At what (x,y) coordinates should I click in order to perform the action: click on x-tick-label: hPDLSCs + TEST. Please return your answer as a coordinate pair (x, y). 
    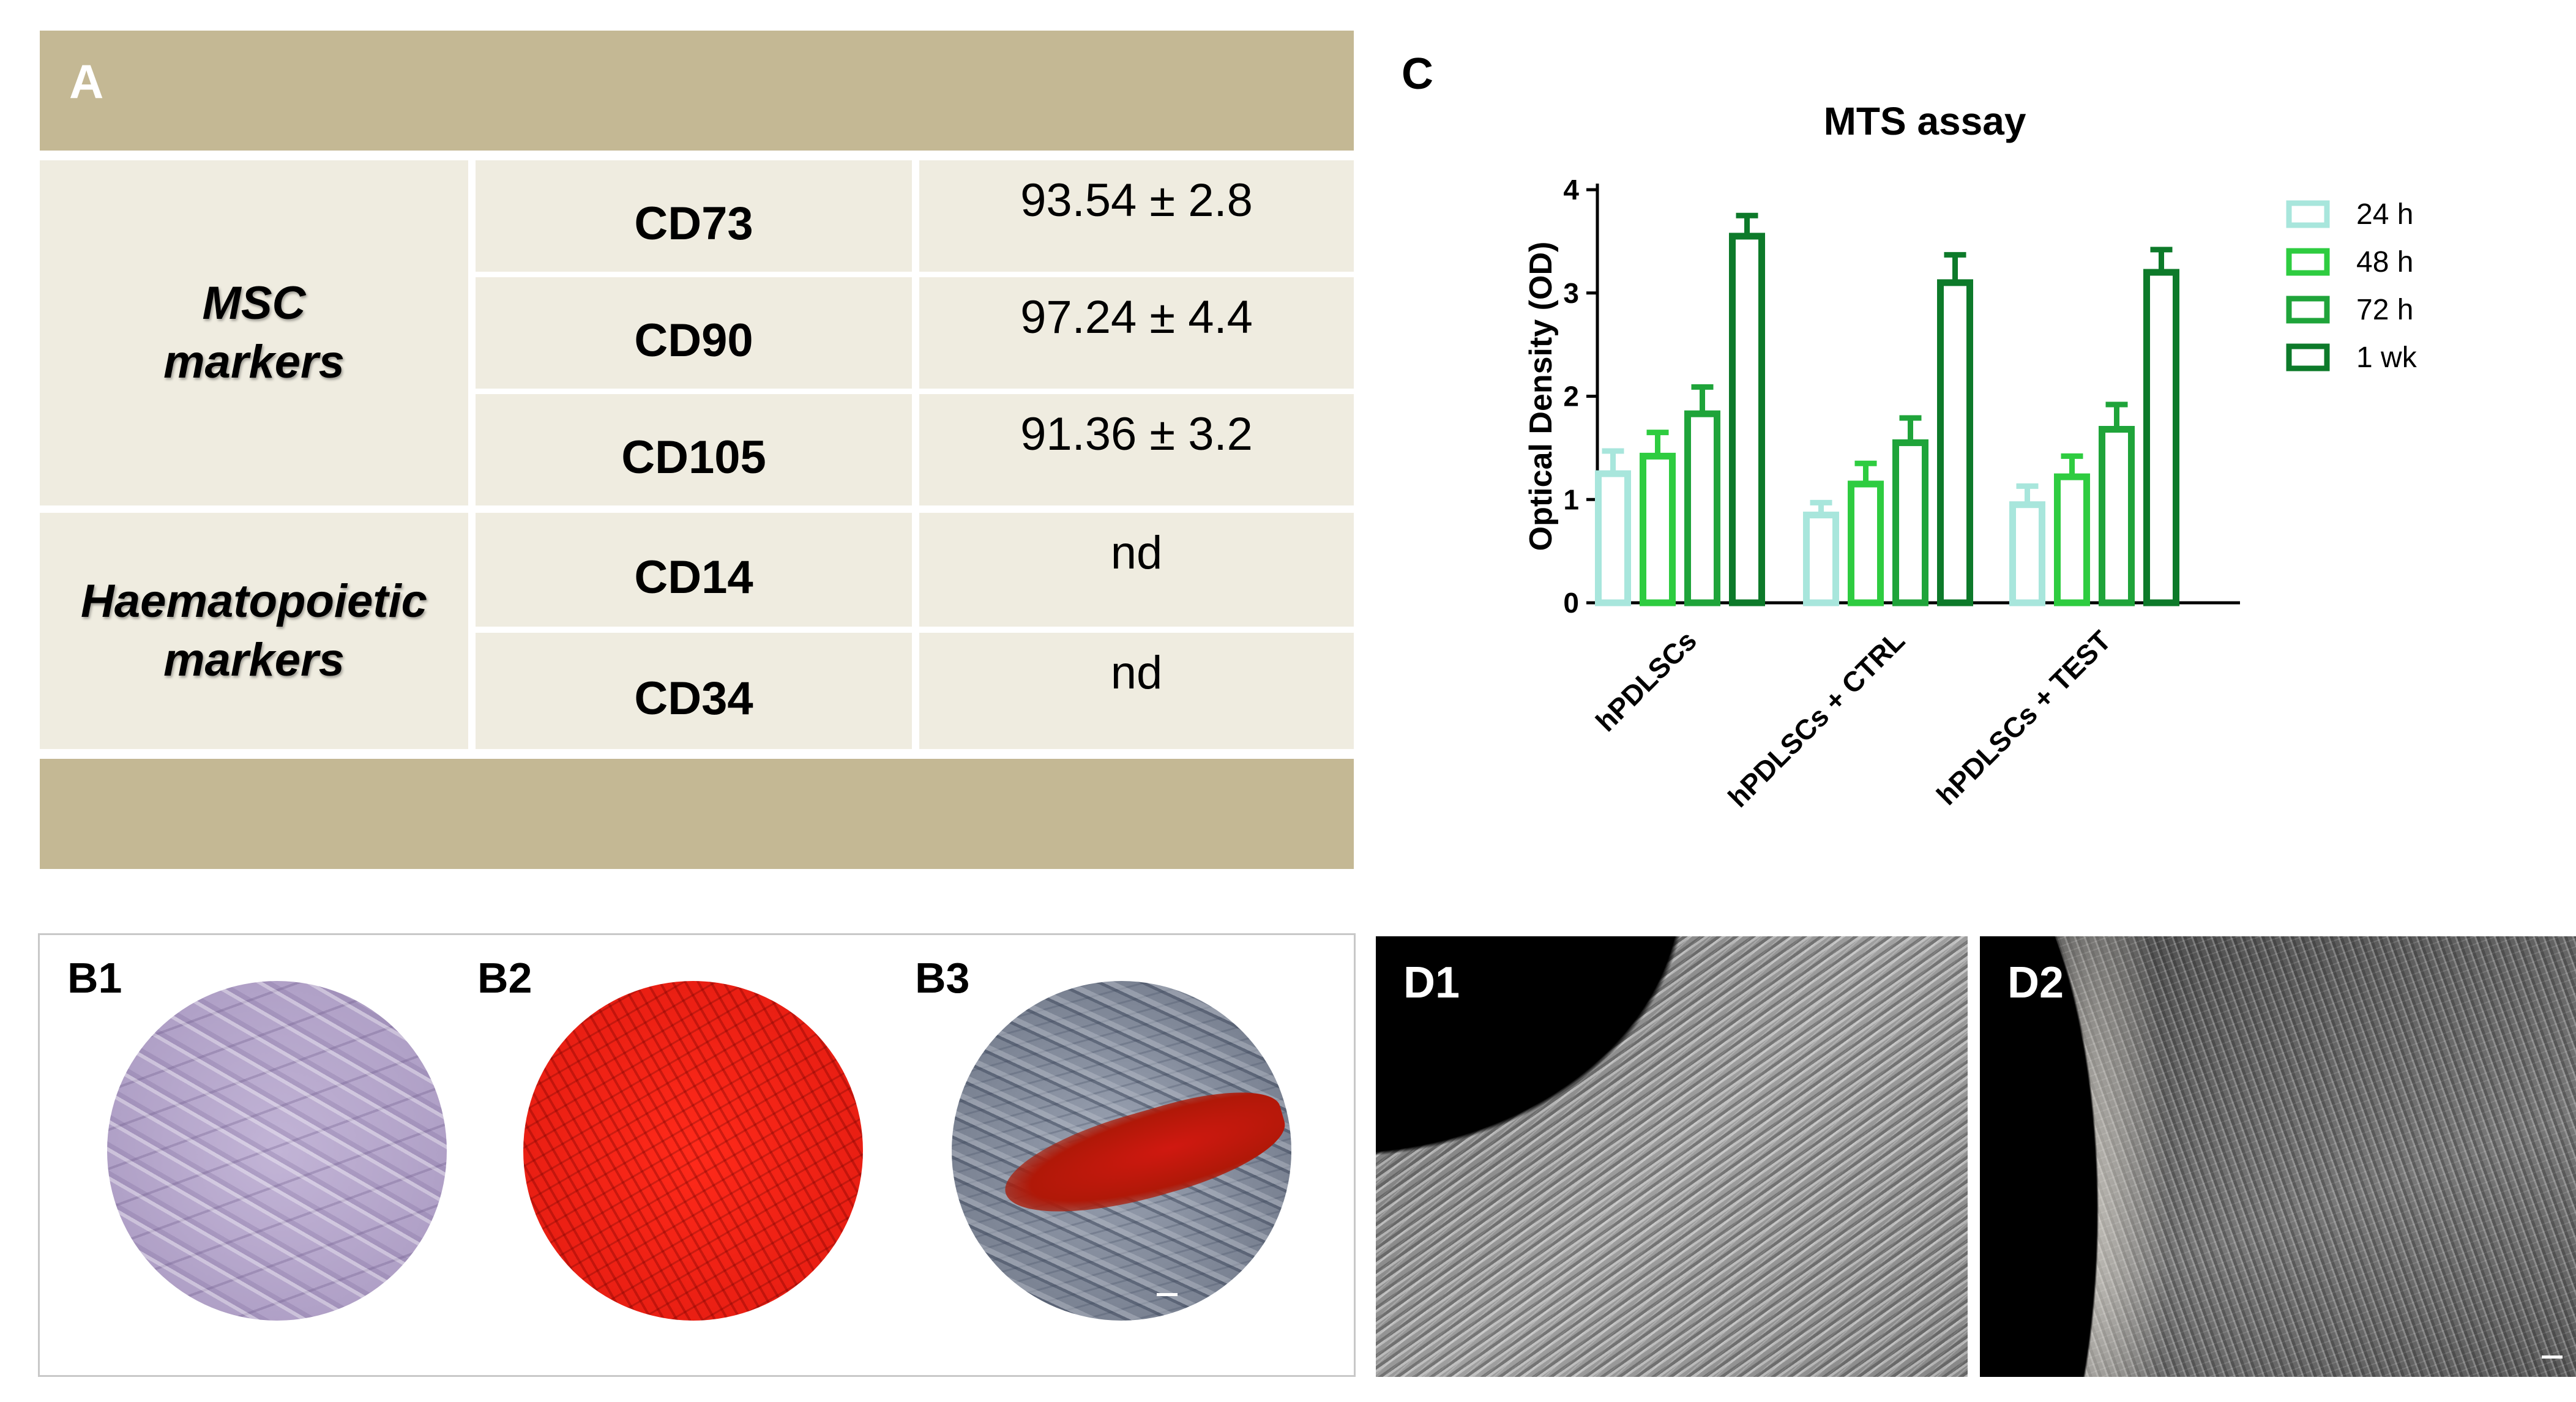
    Looking at the image, I should click on (2023, 717).